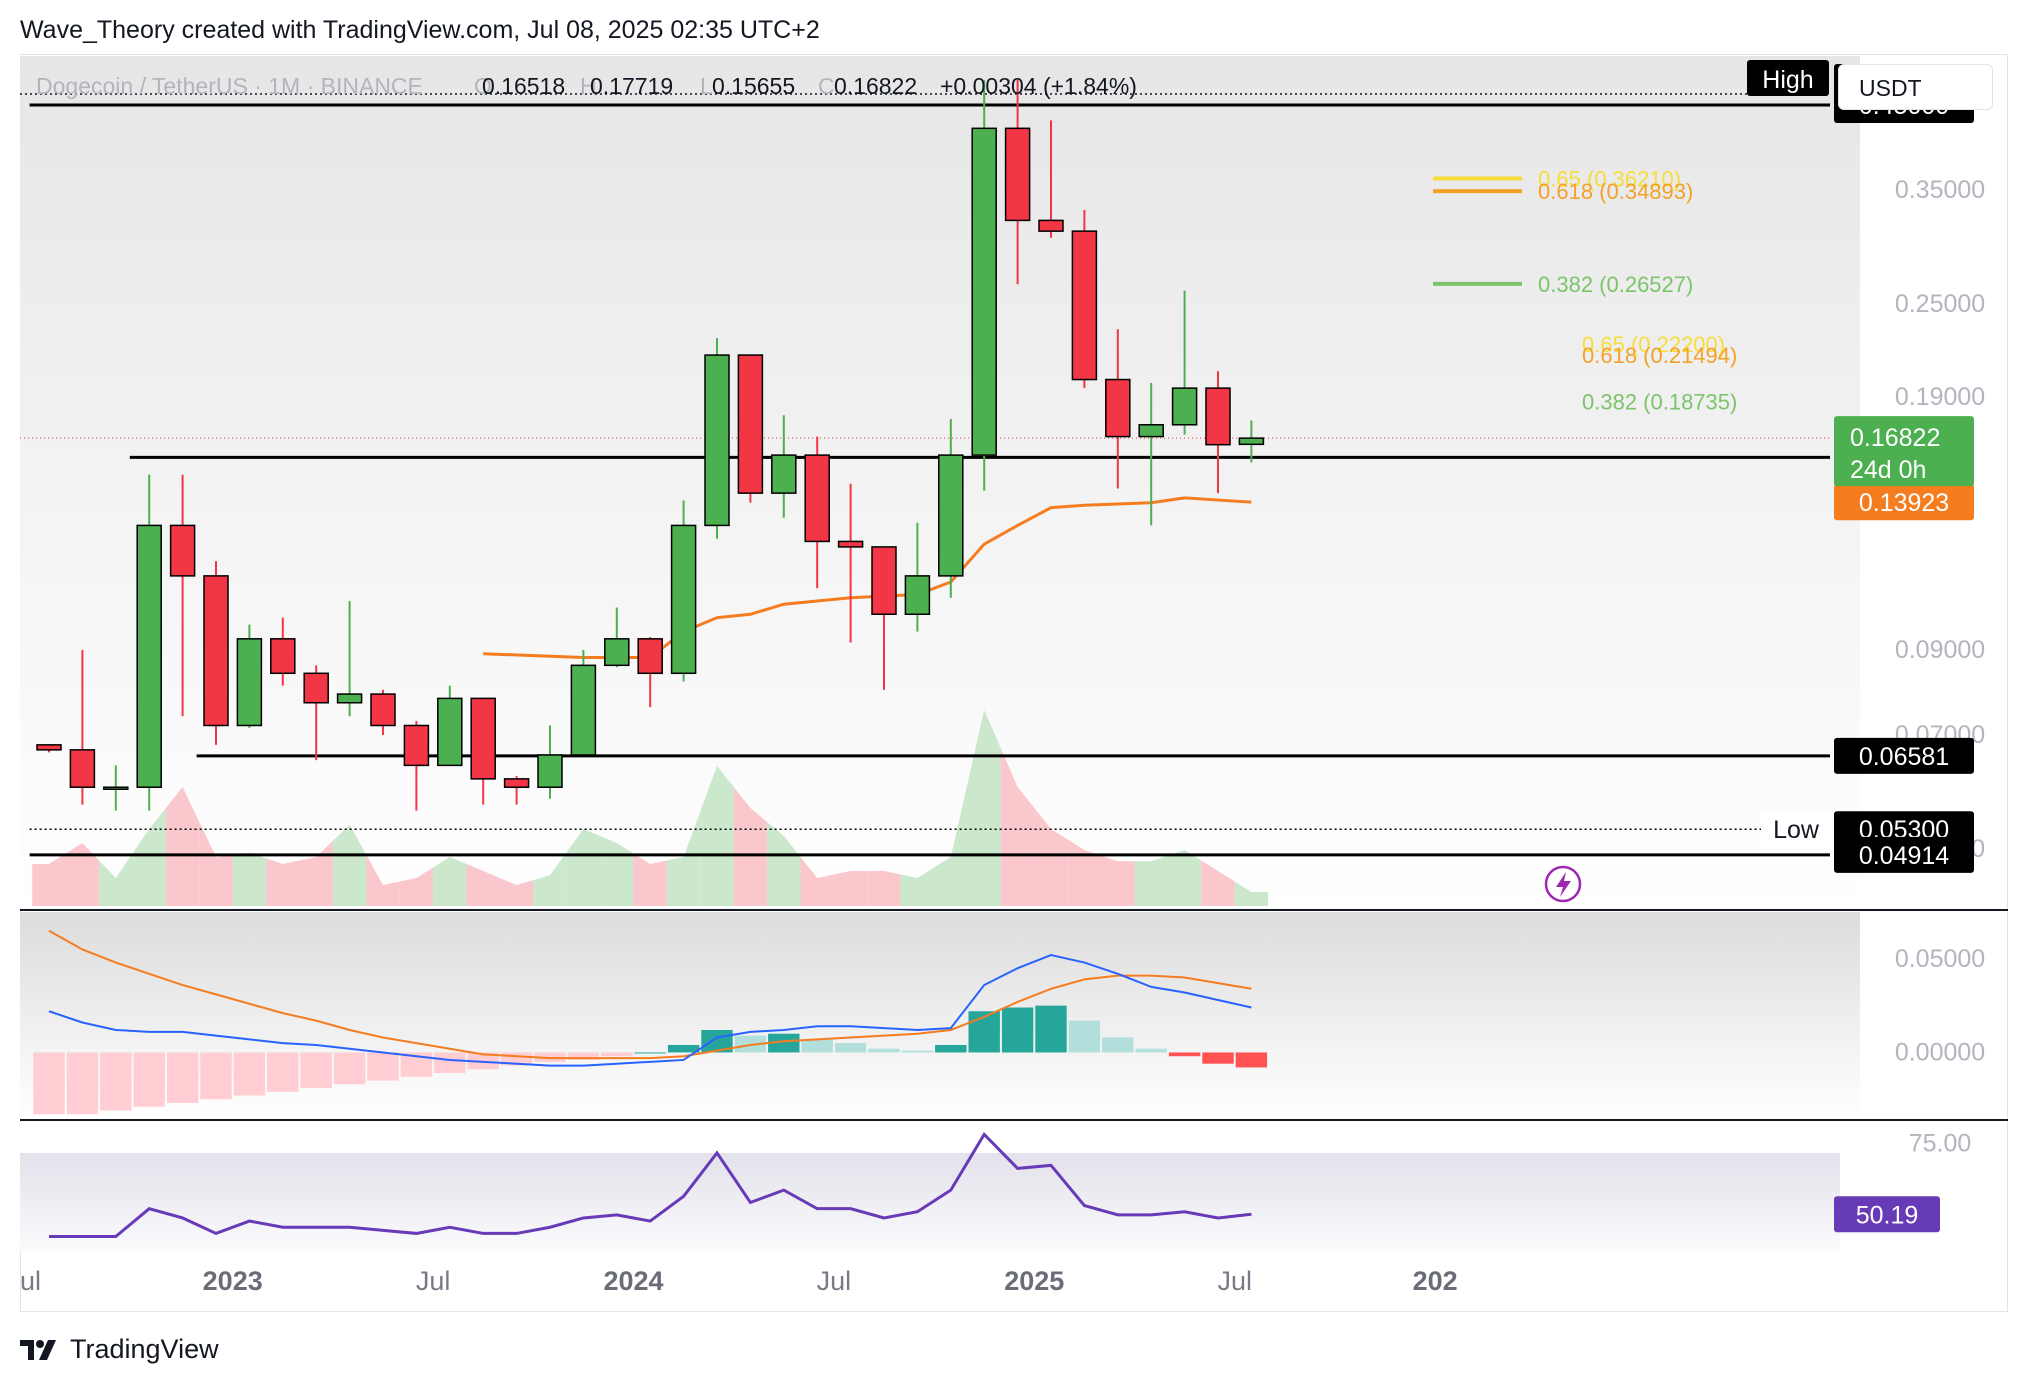 Image resolution: width=2022 pixels, height=1382 pixels. I want to click on time-axis-layer: ul 2023 Jul 2024 Jul 2025 Jul 202, so click(739, 1281).